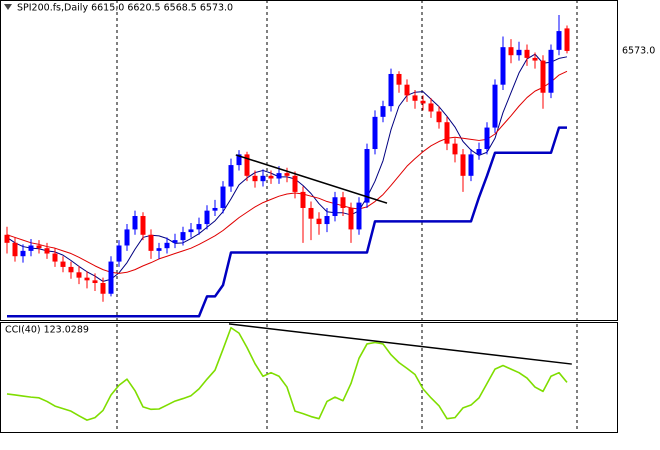  I want to click on current-price-label: 6573.0, so click(638, 50).